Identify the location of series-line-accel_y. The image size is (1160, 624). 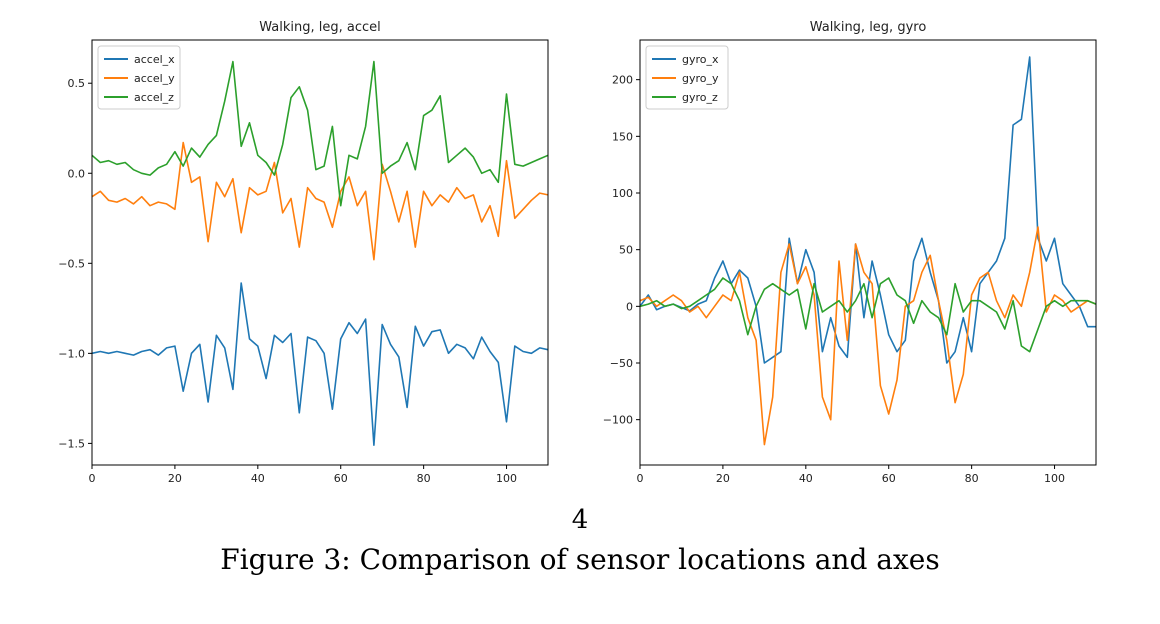
(320, 201).